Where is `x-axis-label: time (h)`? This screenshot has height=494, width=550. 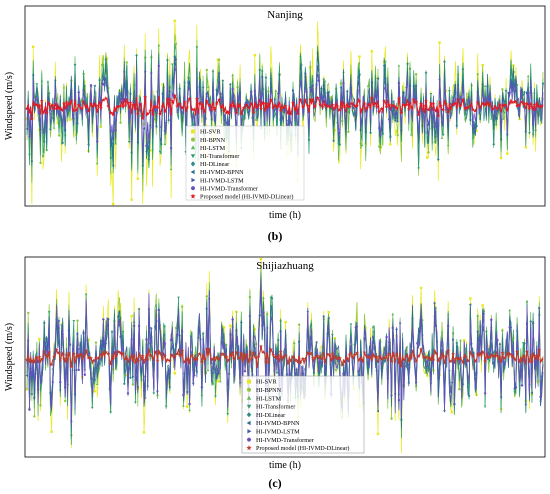
x-axis-label: time (h) is located at coordinates (285, 465).